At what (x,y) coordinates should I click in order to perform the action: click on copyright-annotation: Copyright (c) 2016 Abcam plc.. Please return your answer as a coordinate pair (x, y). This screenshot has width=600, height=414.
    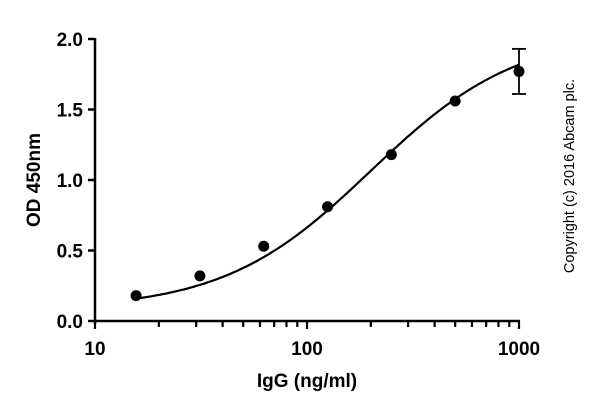
    Looking at the image, I should click on (570, 176).